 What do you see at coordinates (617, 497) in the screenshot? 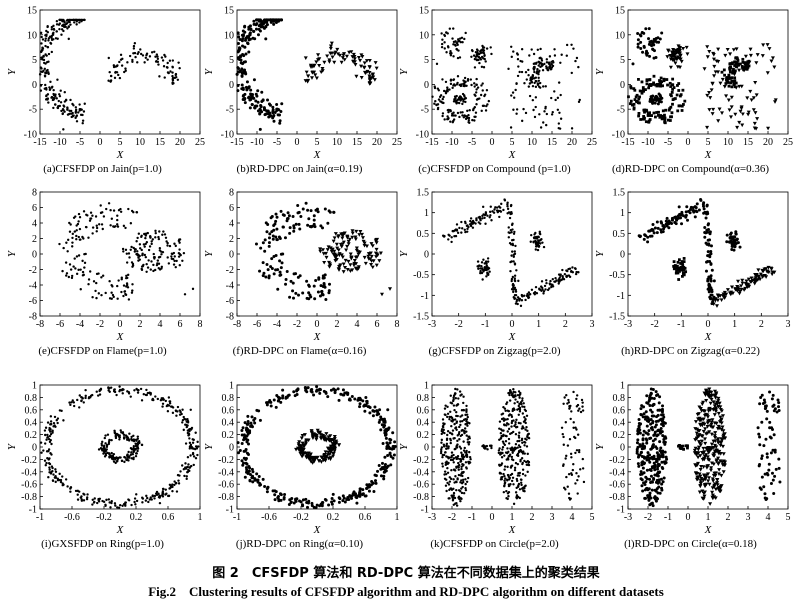
I see `y-tick-label: -0.8` at bounding box center [617, 497].